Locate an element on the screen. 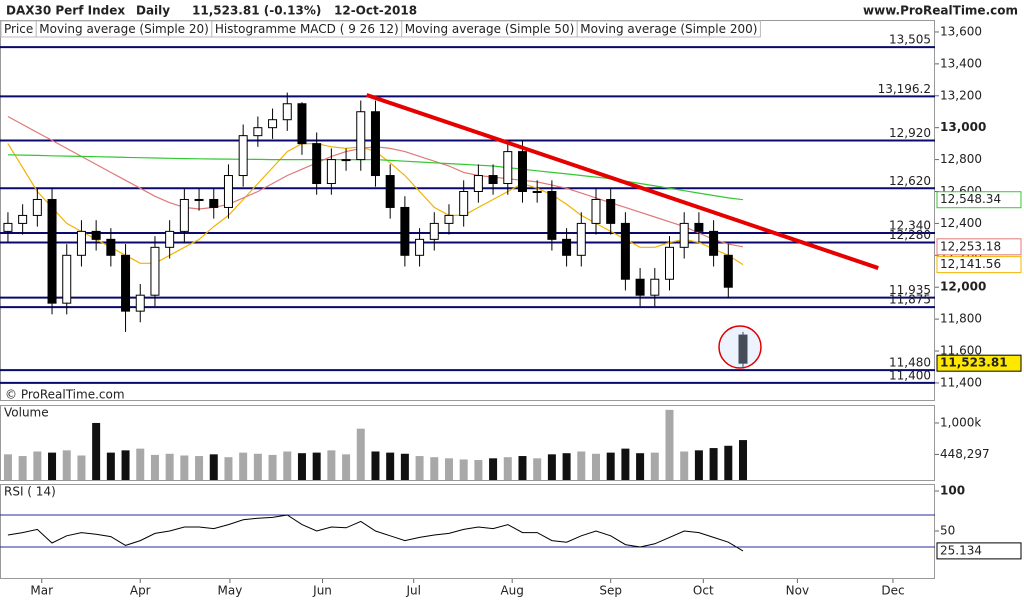  ma-badge-text: 12,141.56 is located at coordinates (970, 264).